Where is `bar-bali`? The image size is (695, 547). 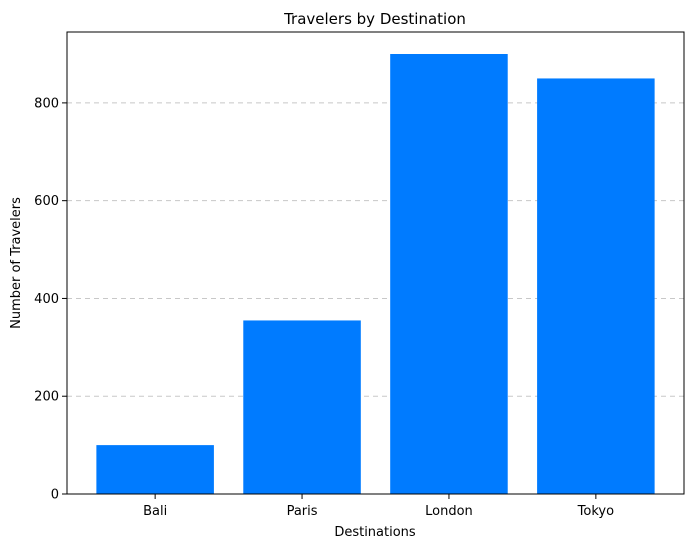
bar-bali is located at coordinates (155, 469).